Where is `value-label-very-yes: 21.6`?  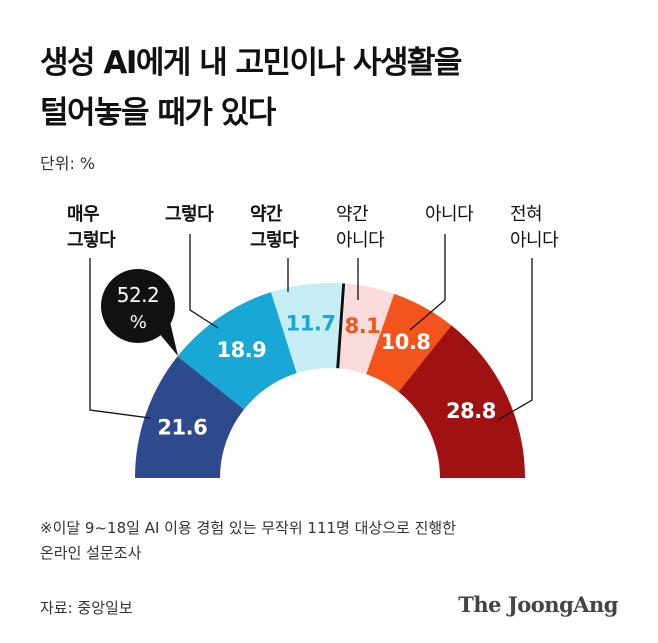
value-label-very-yes: 21.6 is located at coordinates (182, 427).